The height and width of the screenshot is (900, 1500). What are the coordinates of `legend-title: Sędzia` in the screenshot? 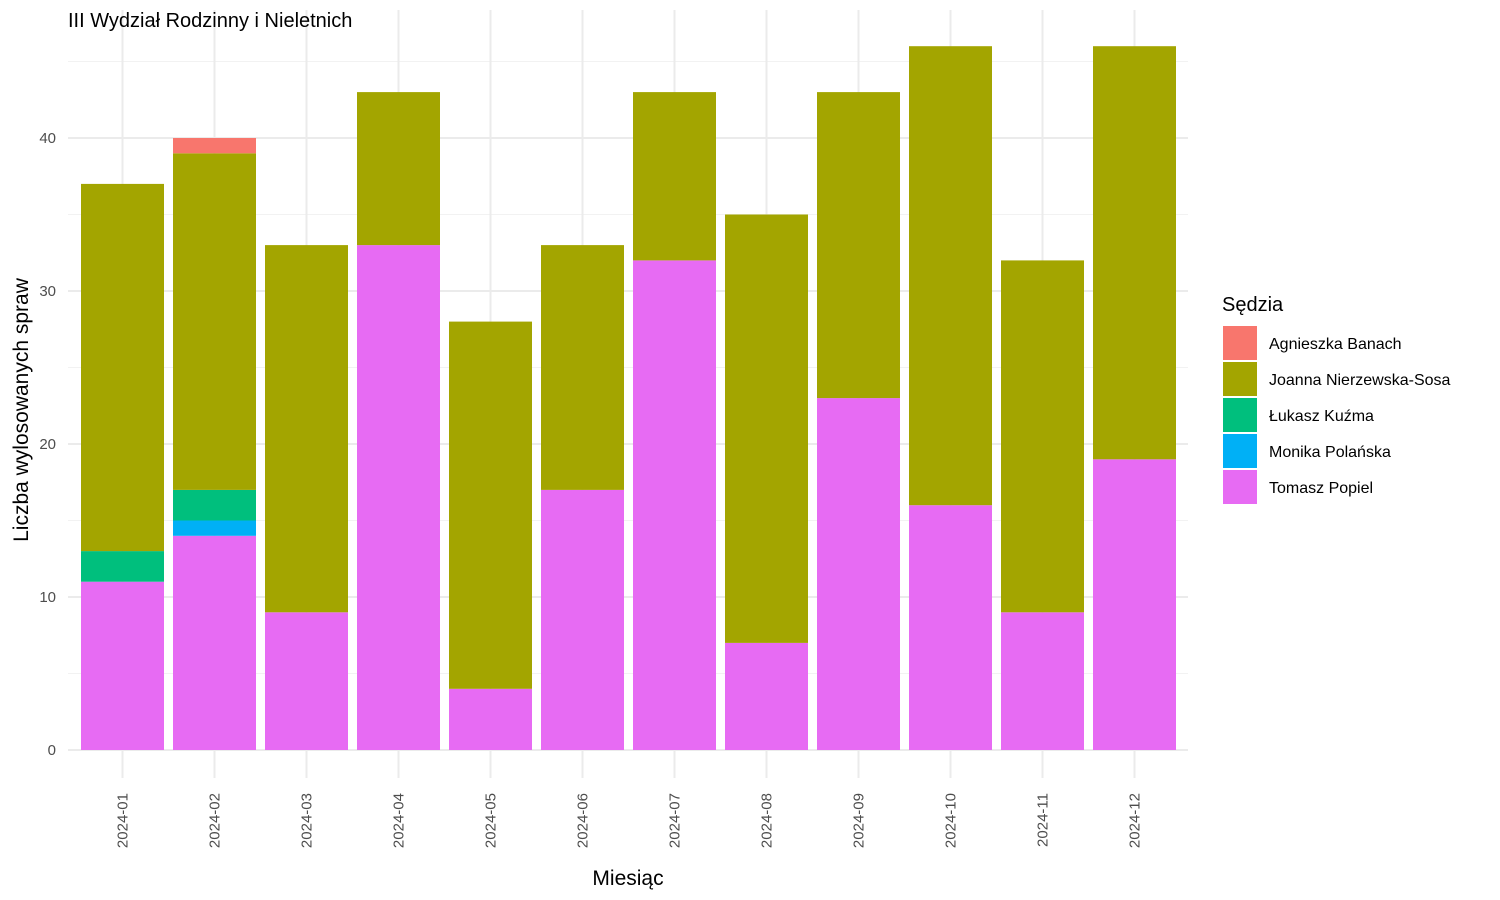 It's located at (1253, 305).